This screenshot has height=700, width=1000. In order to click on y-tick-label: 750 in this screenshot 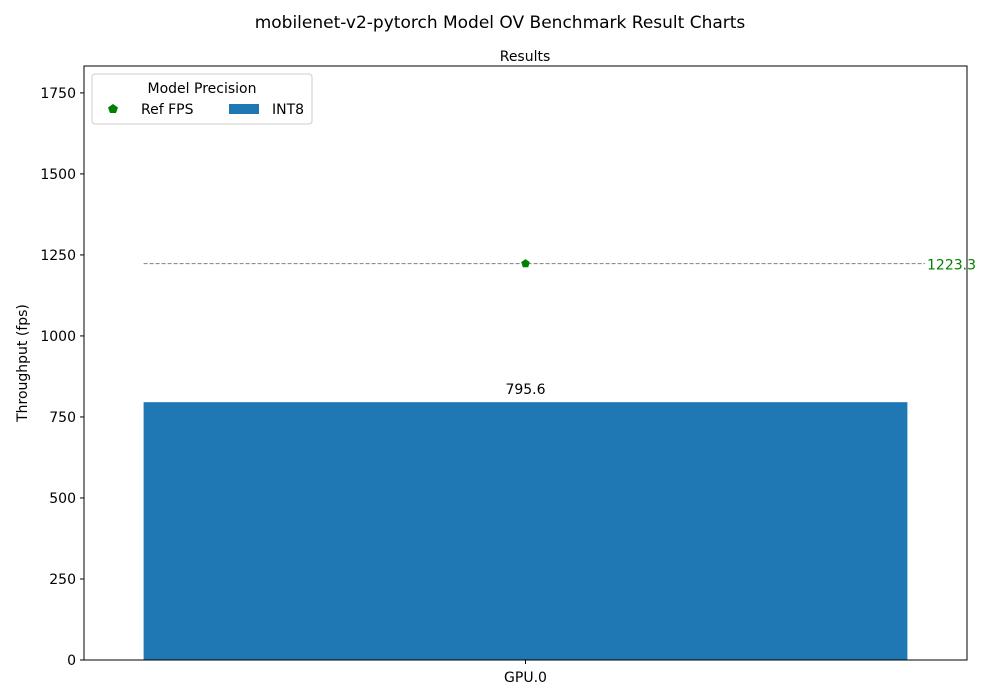, I will do `click(62, 418)`.